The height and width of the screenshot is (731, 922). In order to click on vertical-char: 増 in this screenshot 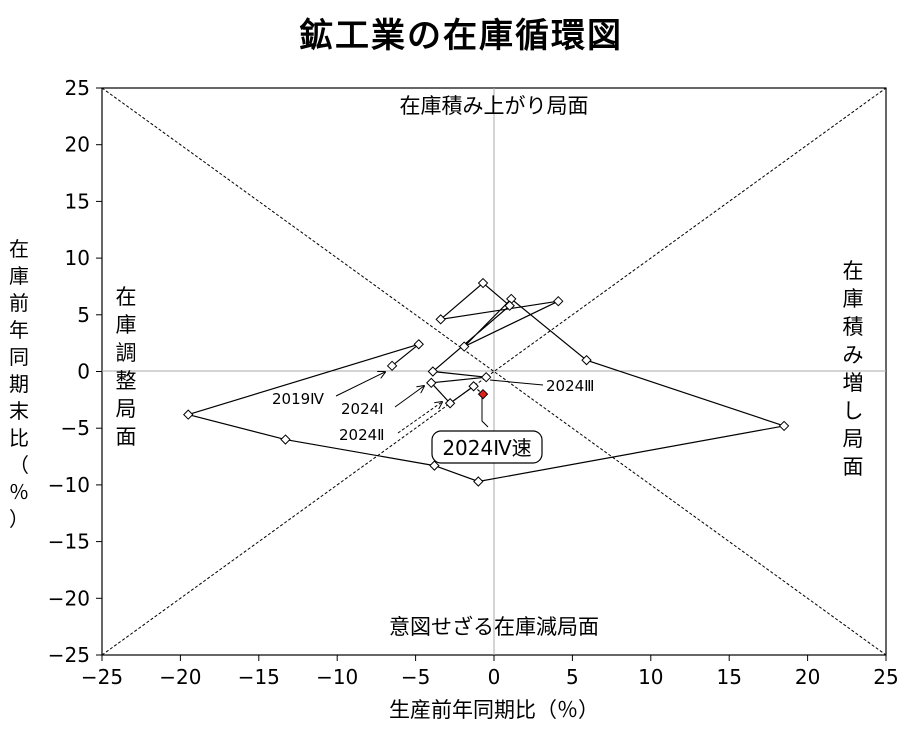, I will do `click(853, 383)`.